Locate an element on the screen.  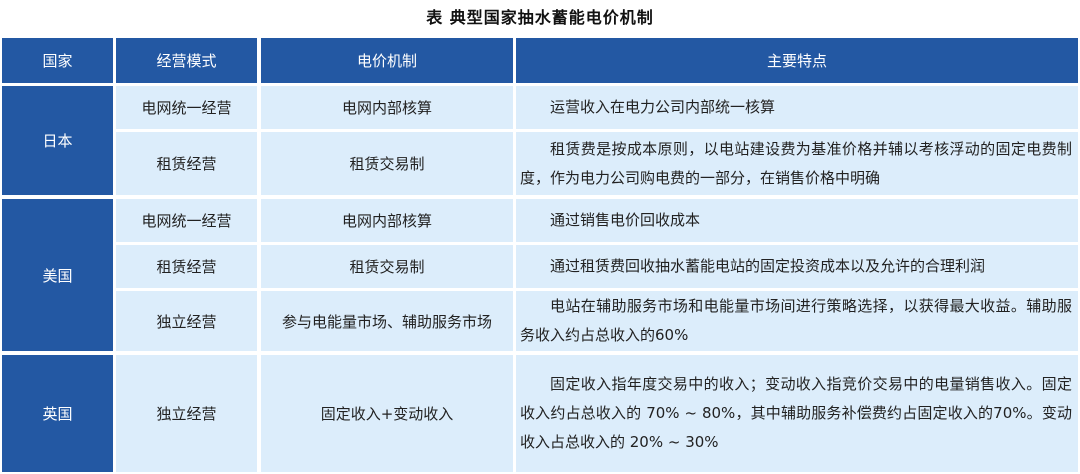
mechanism-cell: 固定收入+变动收入 is located at coordinates (387, 413).